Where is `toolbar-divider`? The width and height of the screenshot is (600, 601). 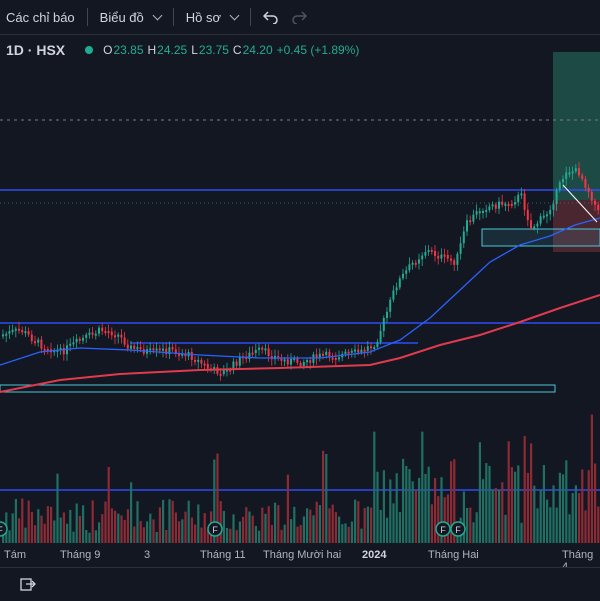 toolbar-divider is located at coordinates (87, 17).